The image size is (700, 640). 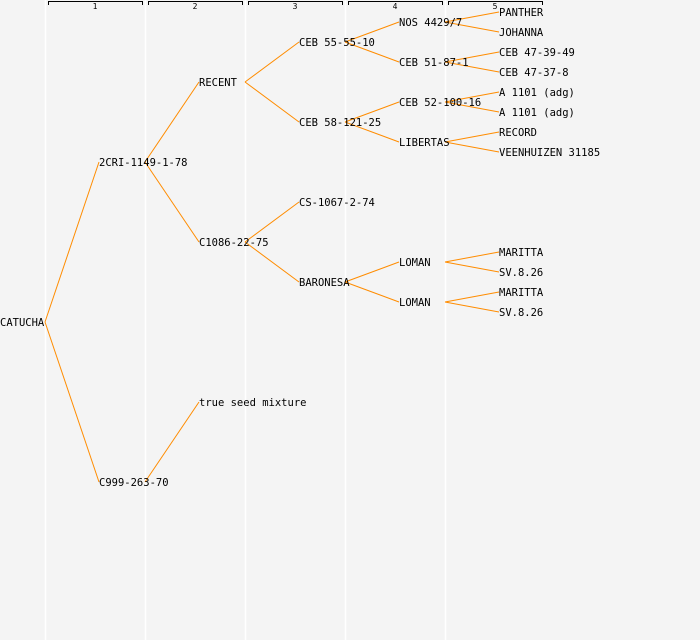 I want to click on pedigree-node: CS-1067-2-74, so click(x=337, y=203).